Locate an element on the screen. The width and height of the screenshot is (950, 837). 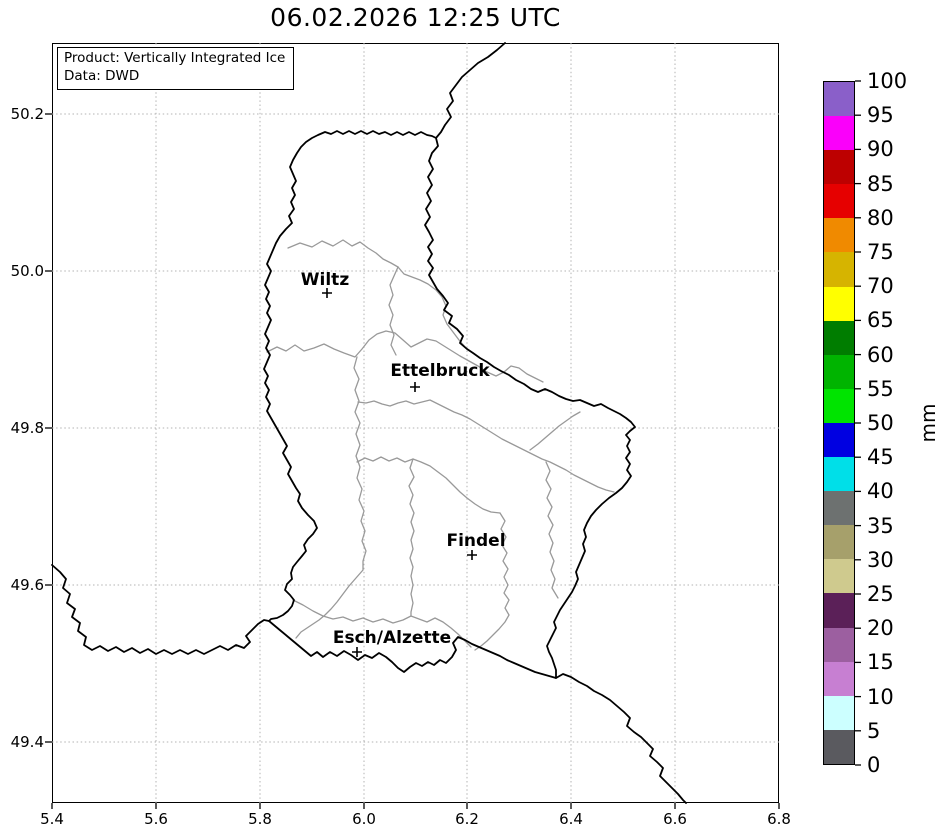
colorbar-tick-label: 0 is located at coordinates (874, 765).